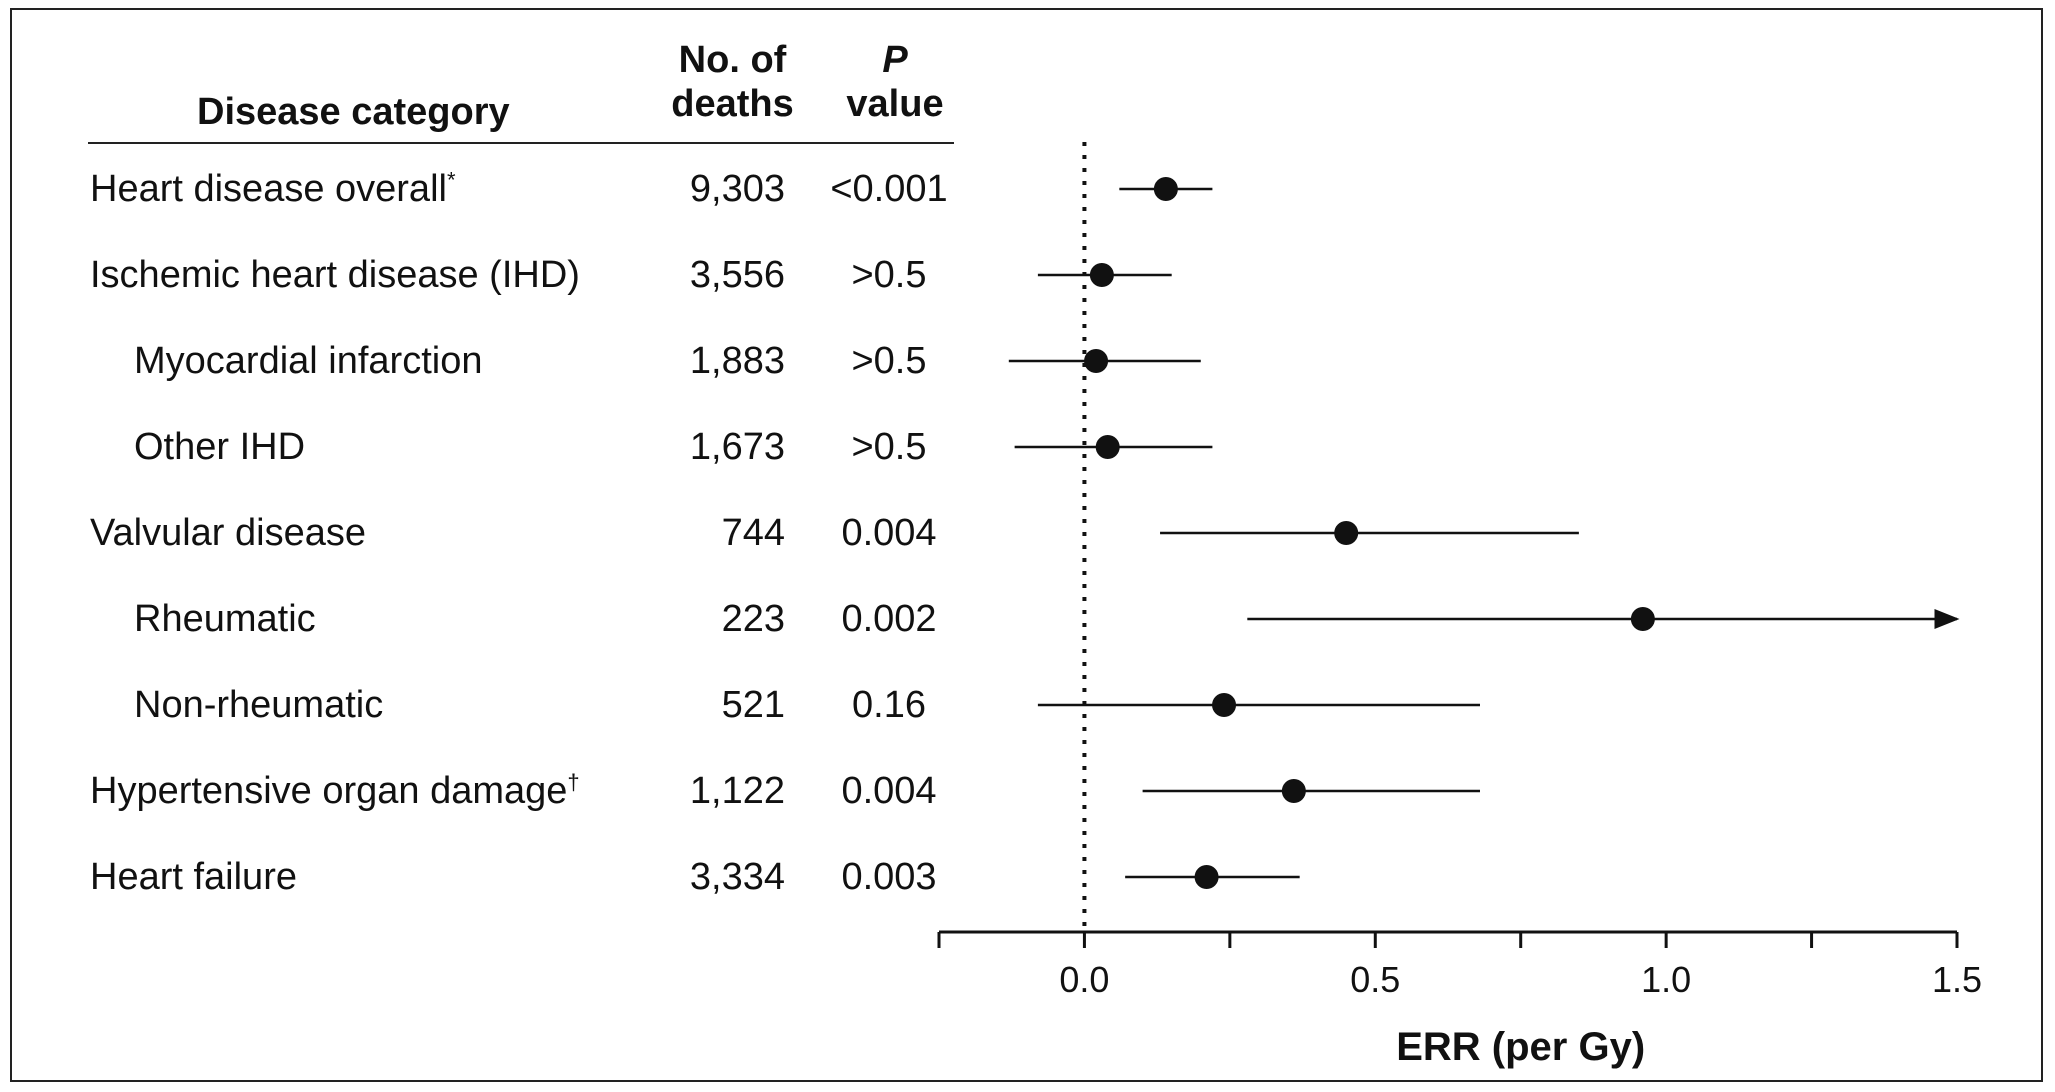 Image resolution: width=2055 pixels, height=1092 pixels. I want to click on row-label-text: Non-rheumatic, so click(259, 705).